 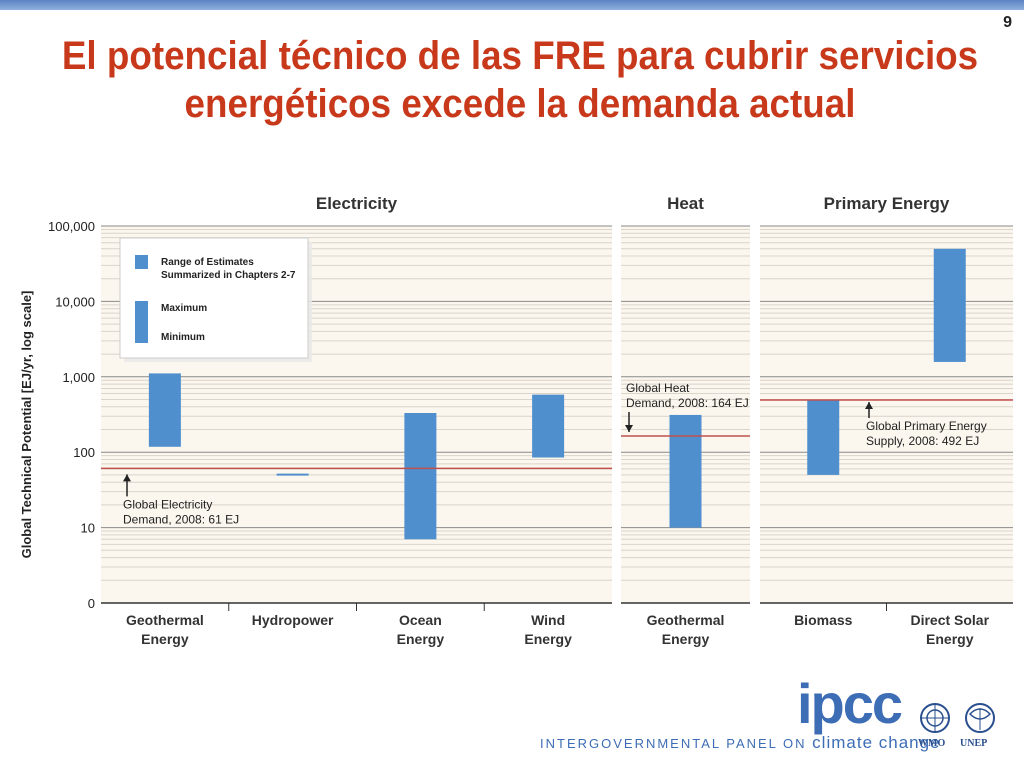 I want to click on panel-title: Electricity, so click(x=357, y=203).